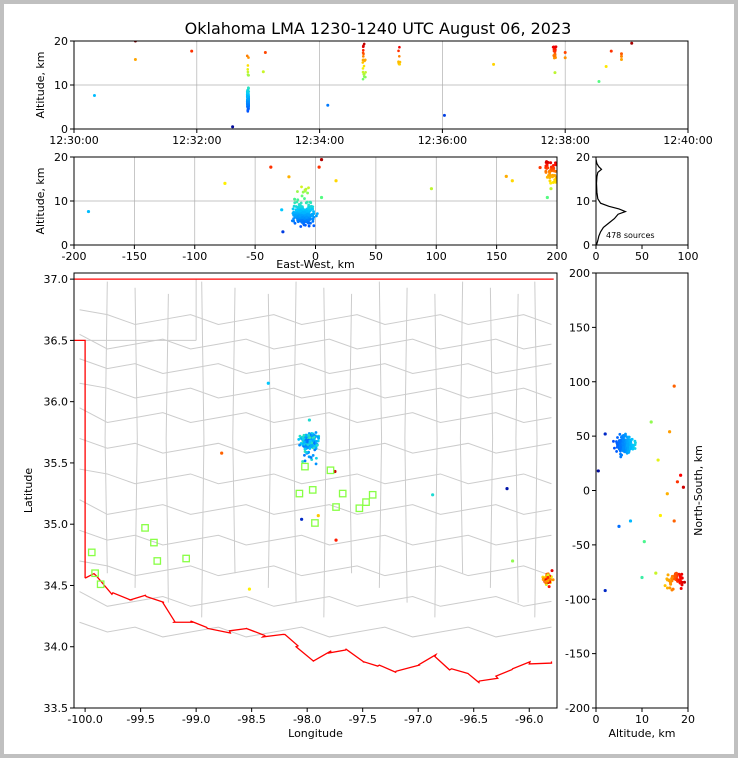 This screenshot has width=738, height=758. I want to click on y-tick-label: 10, so click(61, 201).